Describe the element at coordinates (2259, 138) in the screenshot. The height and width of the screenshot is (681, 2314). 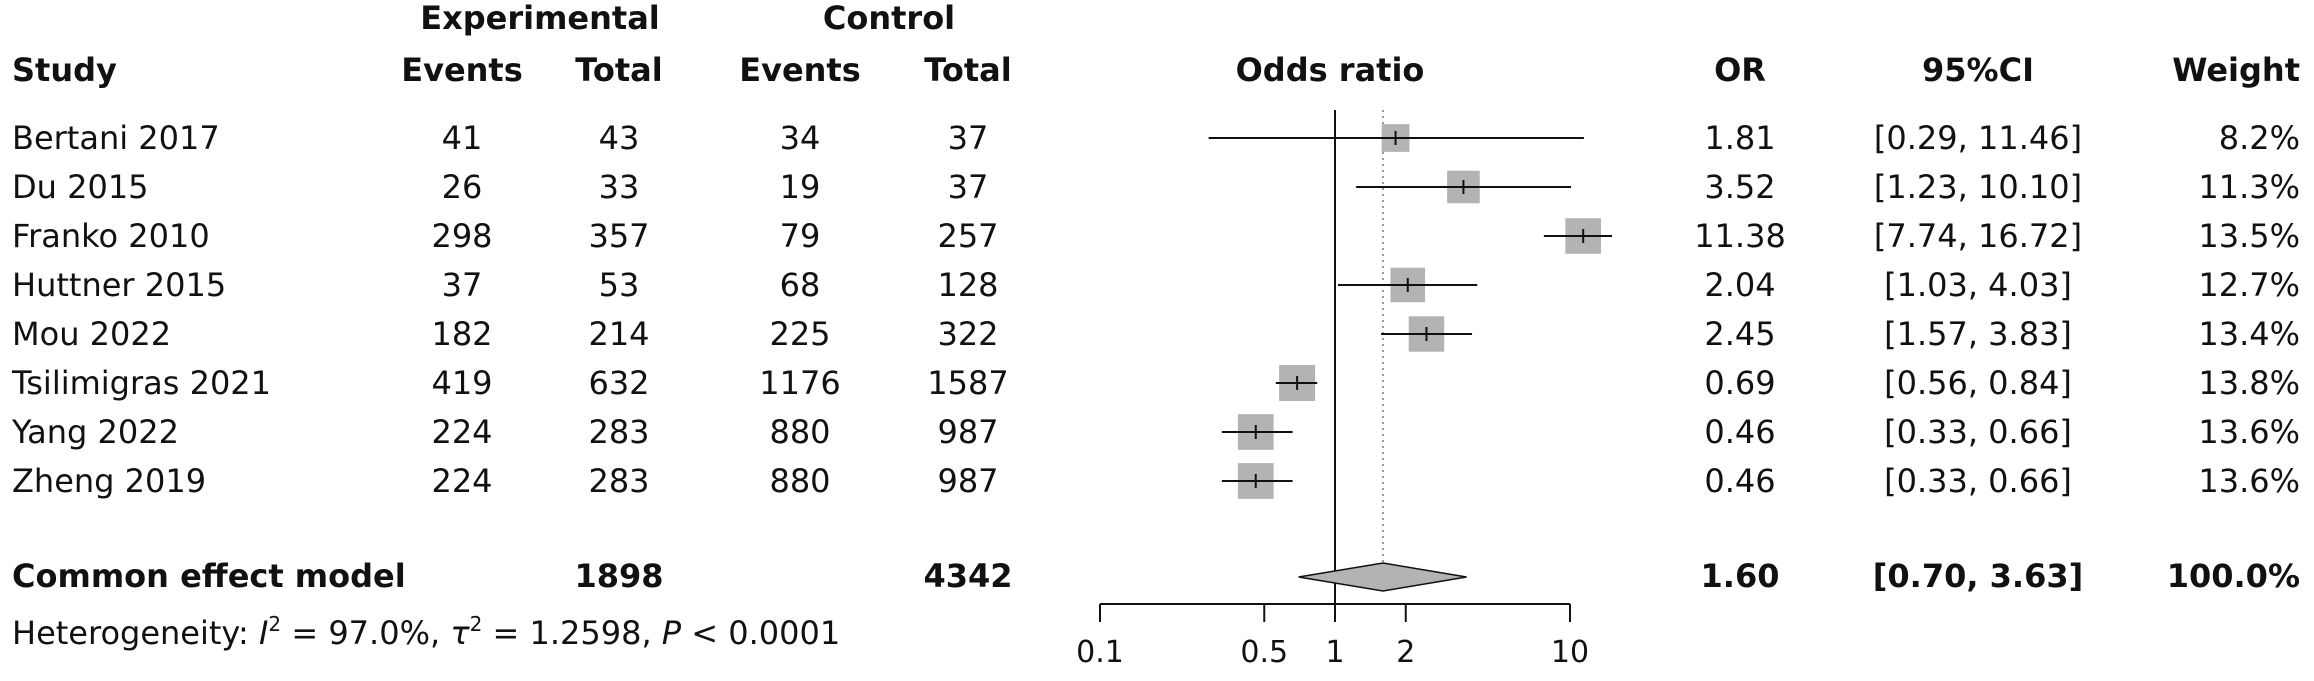
I see `weight-cell: 8.2%` at that location.